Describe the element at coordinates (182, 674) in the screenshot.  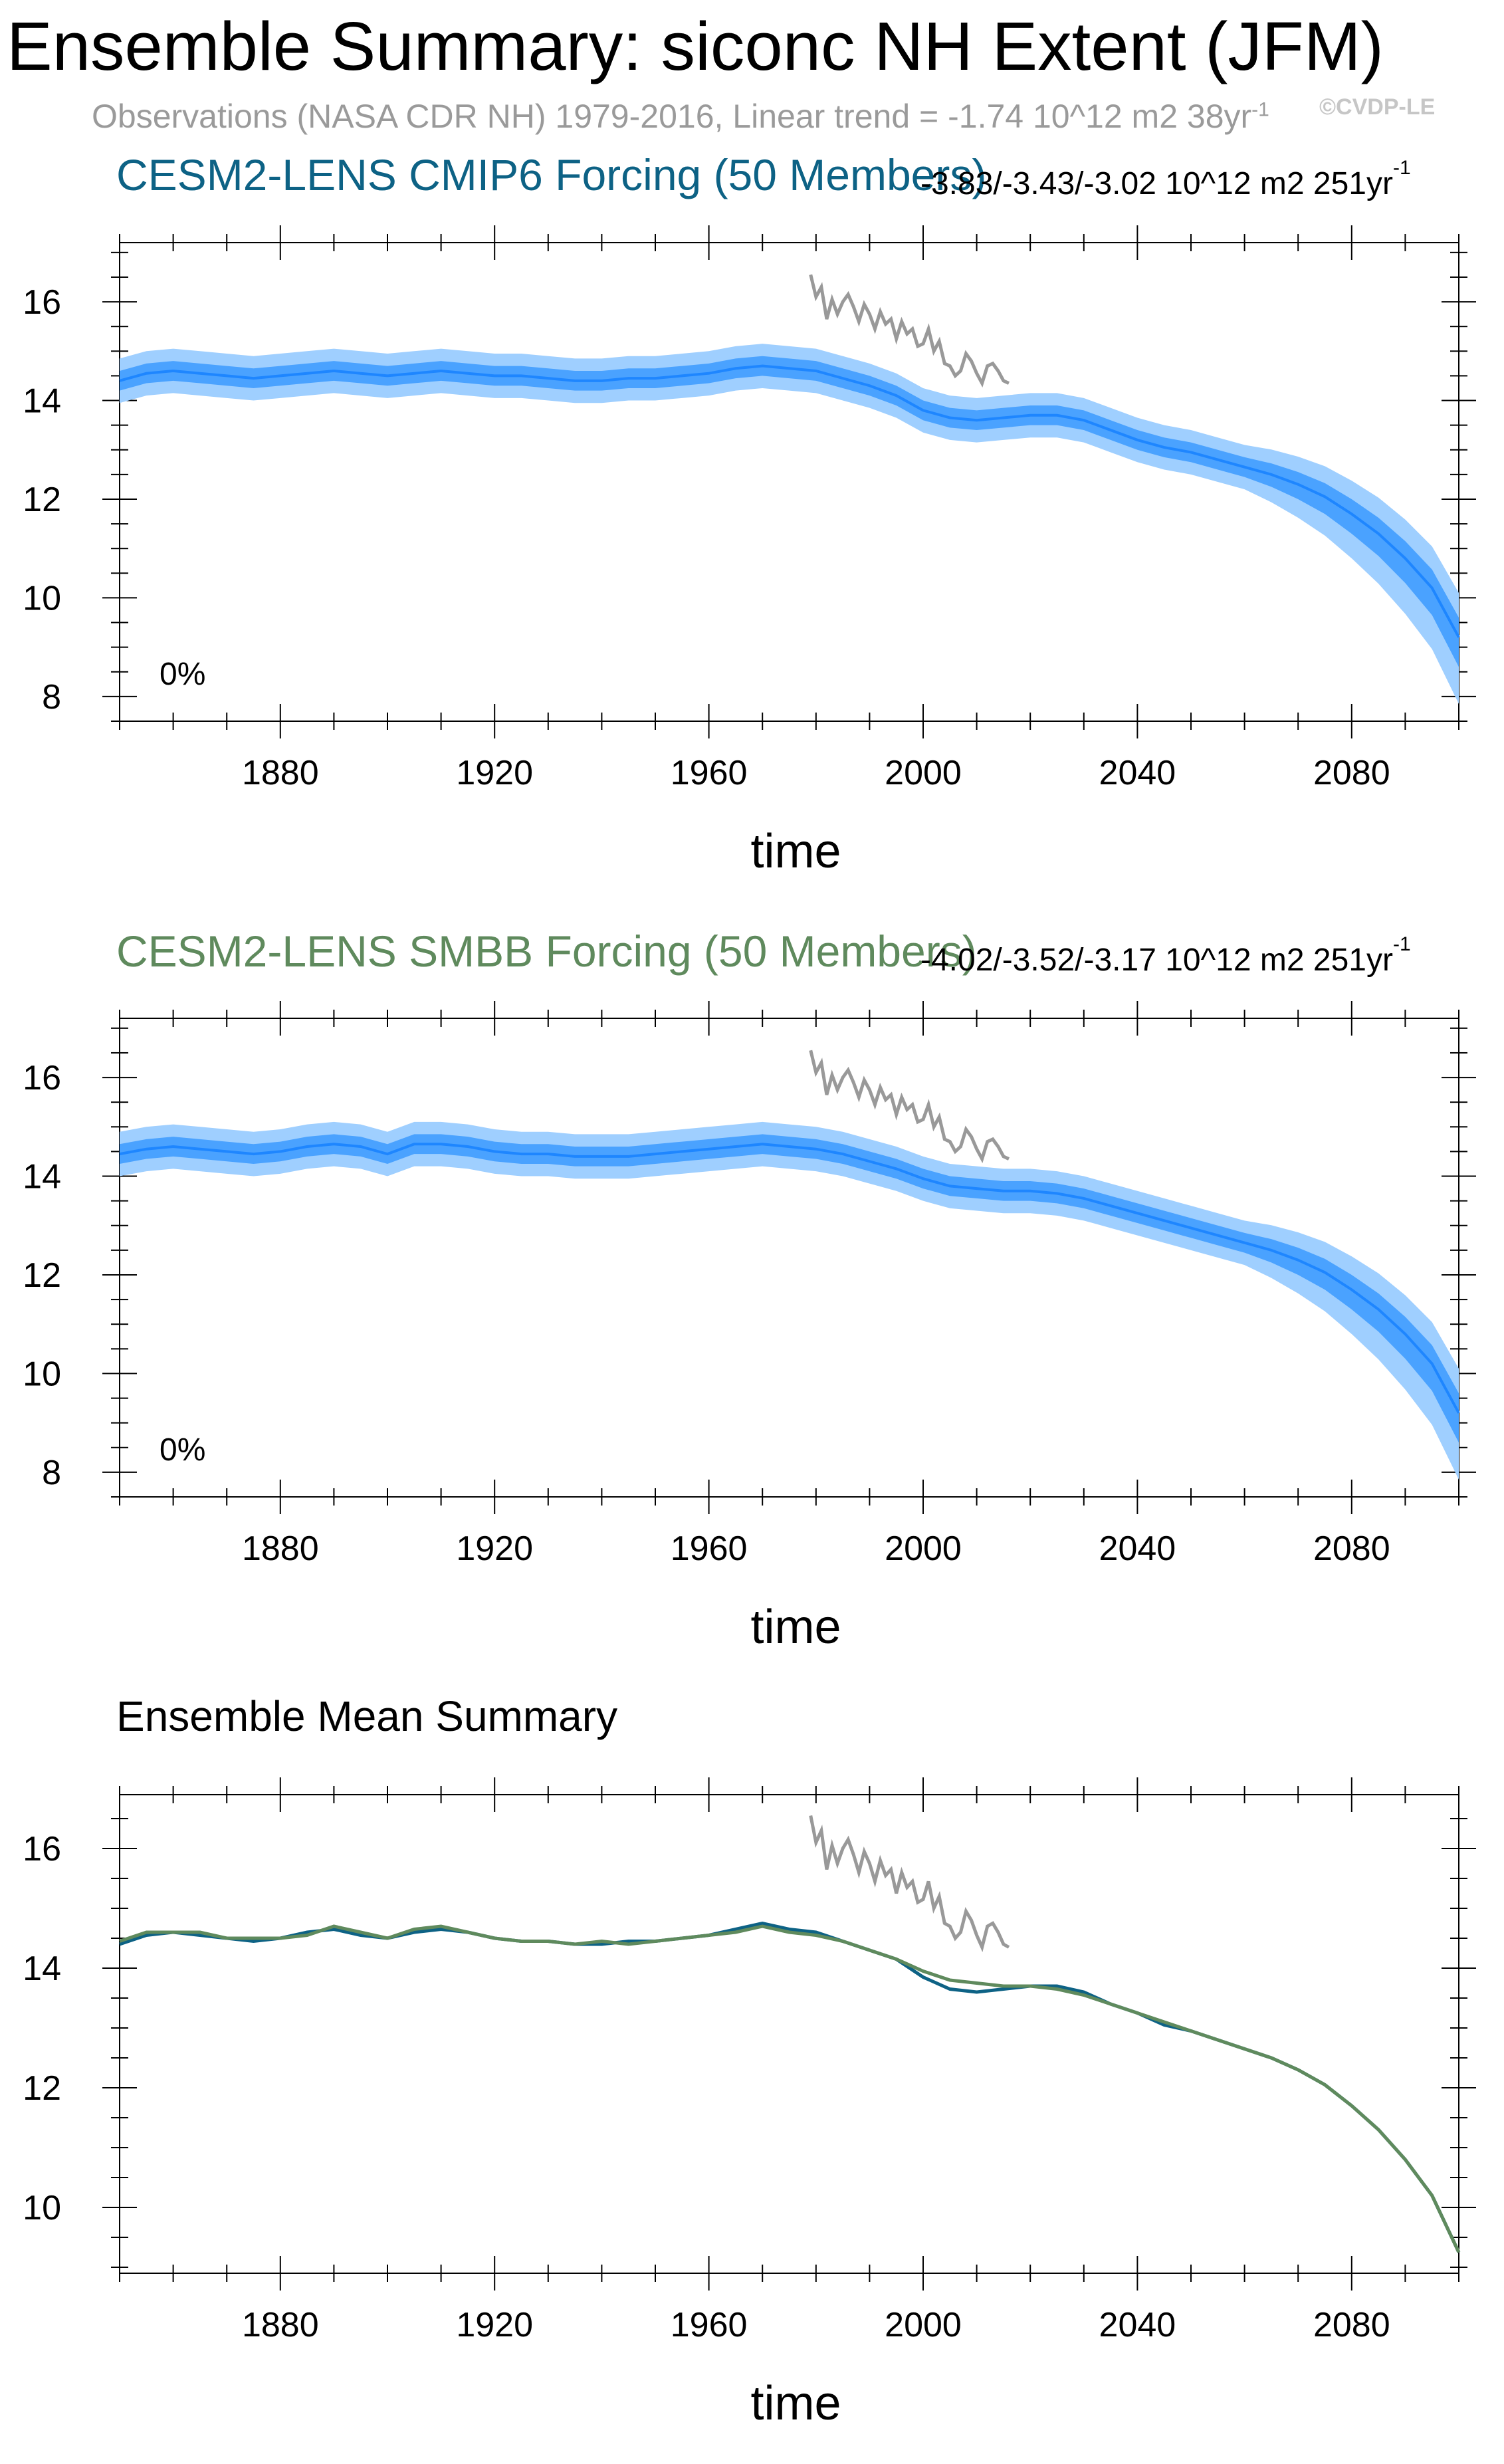
I see `panel1-percent-label: 0%` at that location.